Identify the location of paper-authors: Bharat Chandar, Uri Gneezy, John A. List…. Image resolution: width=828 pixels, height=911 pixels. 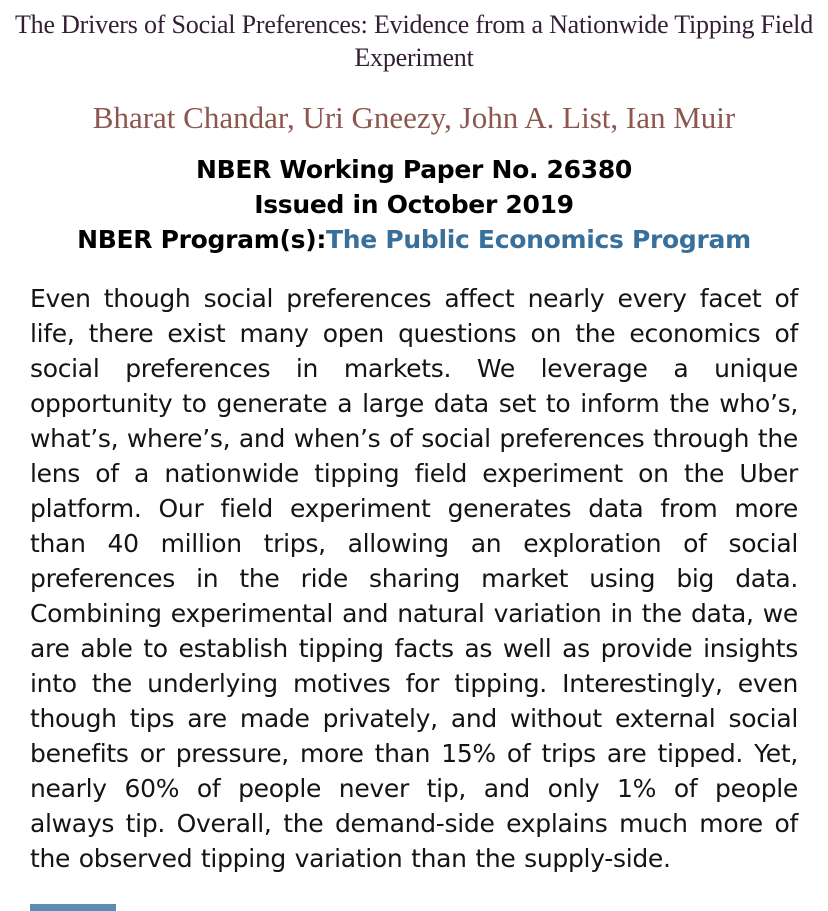
(414, 117).